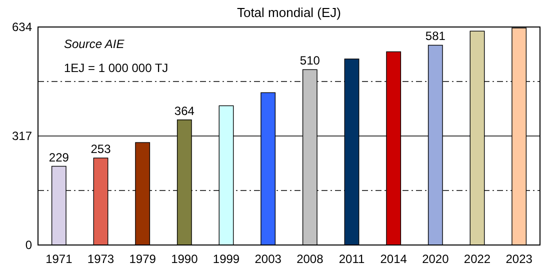 Image resolution: width=547 pixels, height=273 pixels. Describe the element at coordinates (59, 259) in the screenshot. I see `x-tick-label: 1971` at that location.